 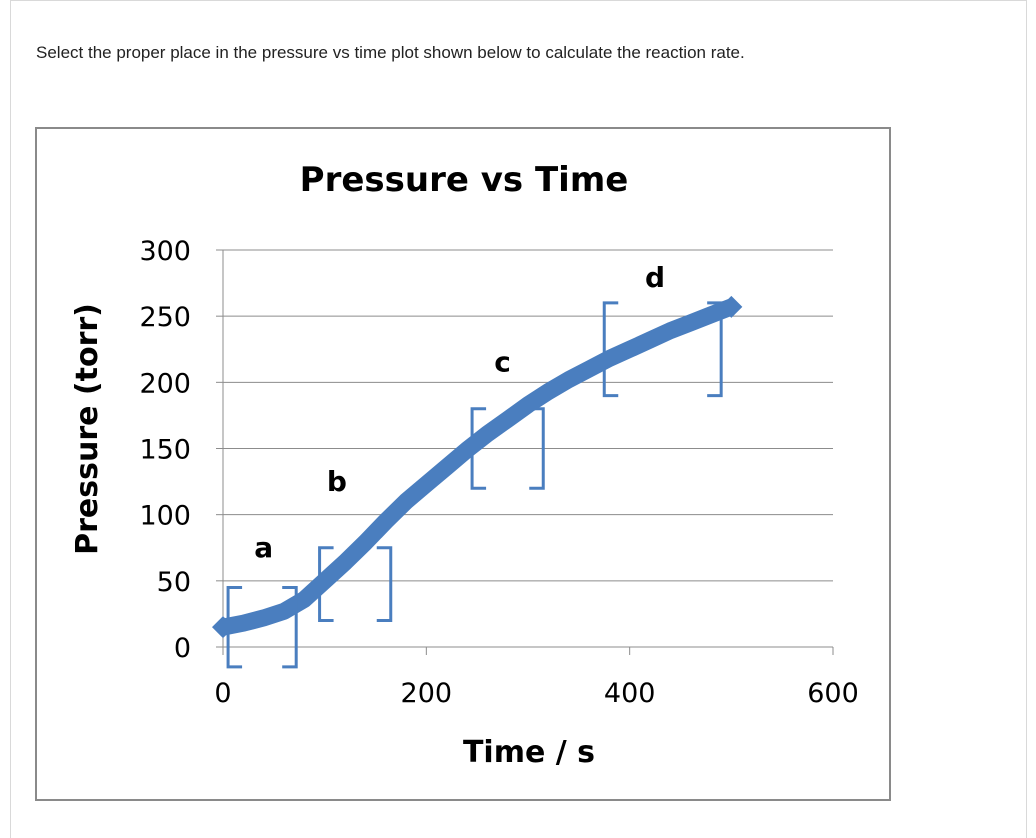 What do you see at coordinates (731, 306) in the screenshot?
I see `series-end-marker` at bounding box center [731, 306].